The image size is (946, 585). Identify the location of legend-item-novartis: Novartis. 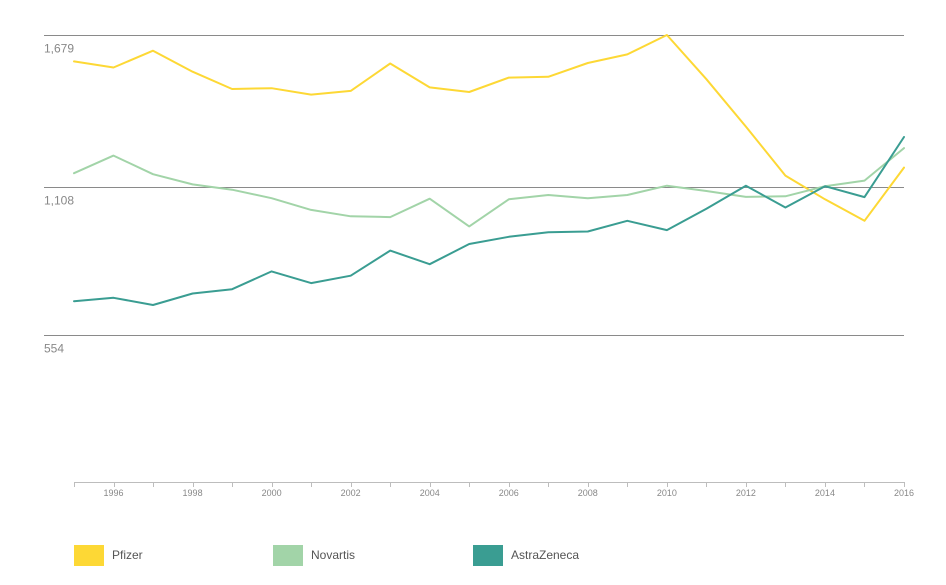
(314, 555).